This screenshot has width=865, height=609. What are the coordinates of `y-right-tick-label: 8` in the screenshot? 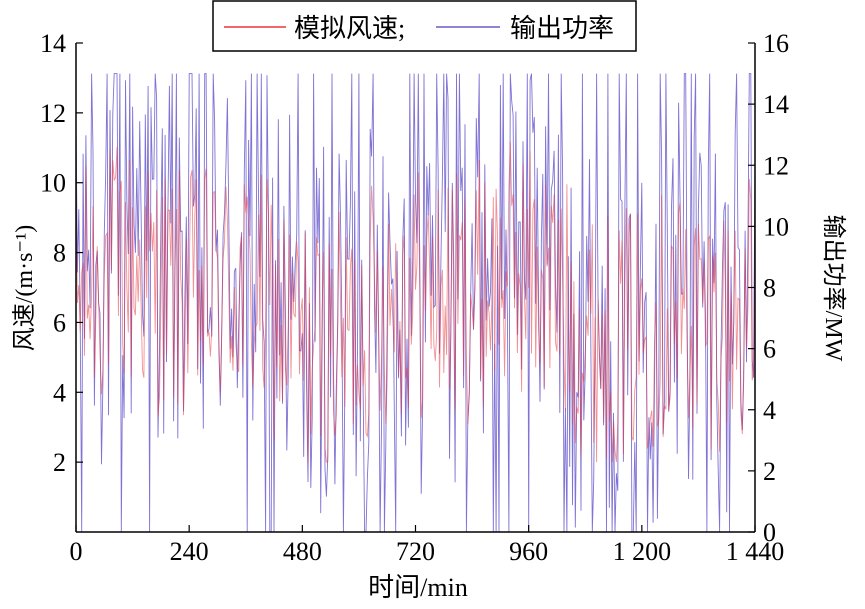 It's located at (769, 288).